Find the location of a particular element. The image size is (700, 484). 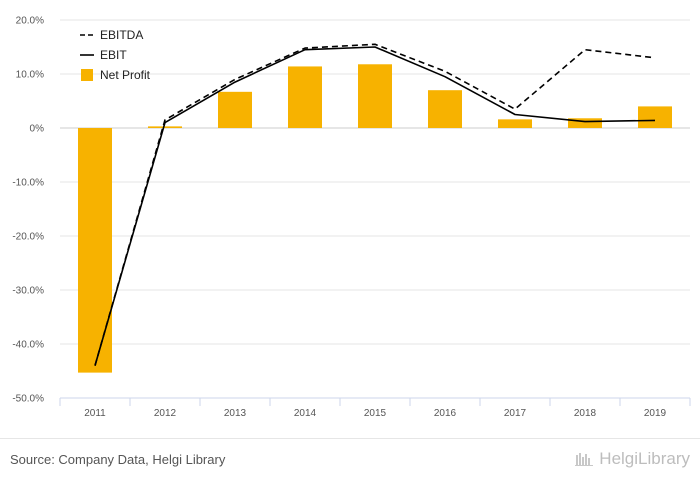

x-tick-label: 2013 is located at coordinates (235, 413).